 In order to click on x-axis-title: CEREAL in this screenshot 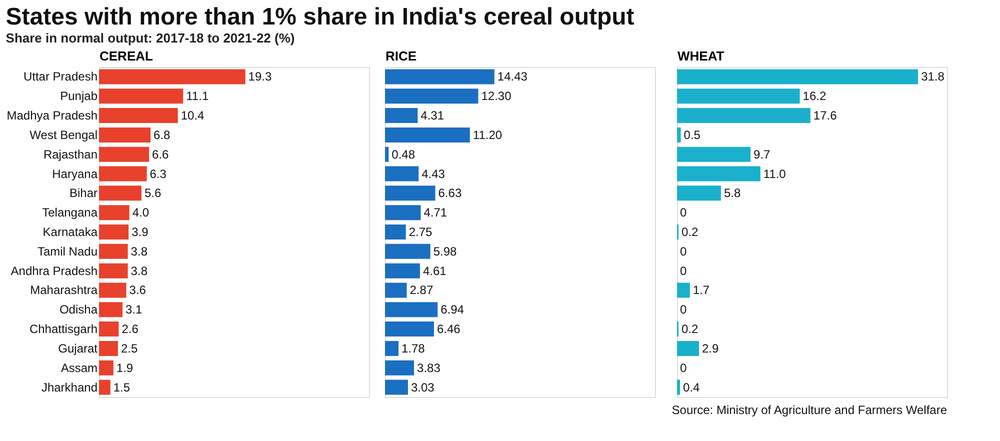, I will do `click(127, 56)`.